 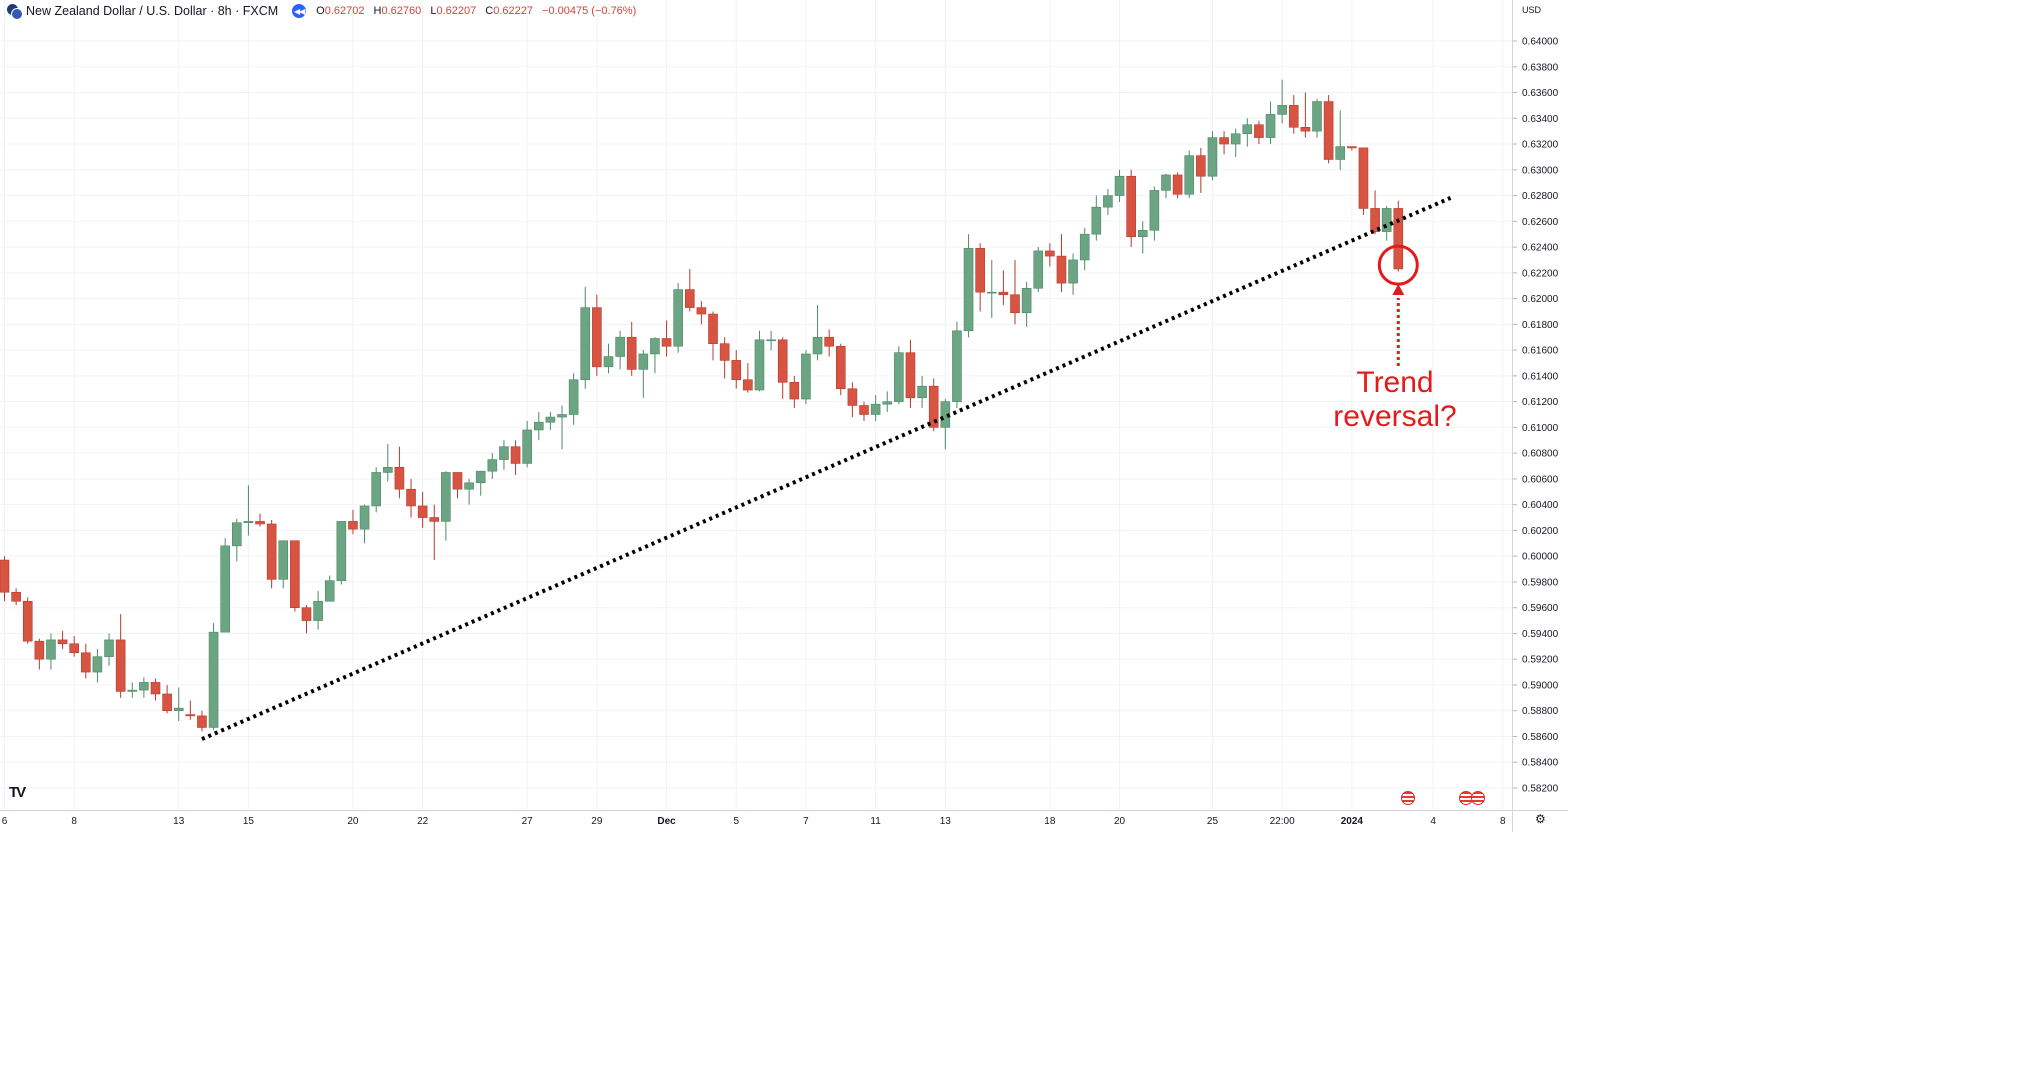 What do you see at coordinates (1433, 821) in the screenshot?
I see `x-tick-label: 4` at bounding box center [1433, 821].